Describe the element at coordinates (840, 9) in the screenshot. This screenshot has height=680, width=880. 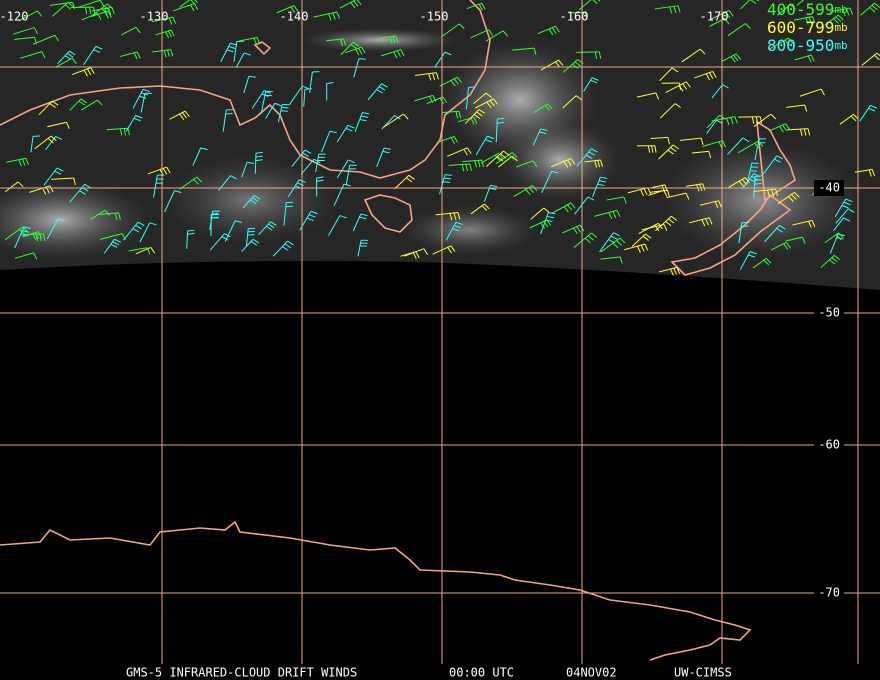
I see `legend-unit: mb` at that location.